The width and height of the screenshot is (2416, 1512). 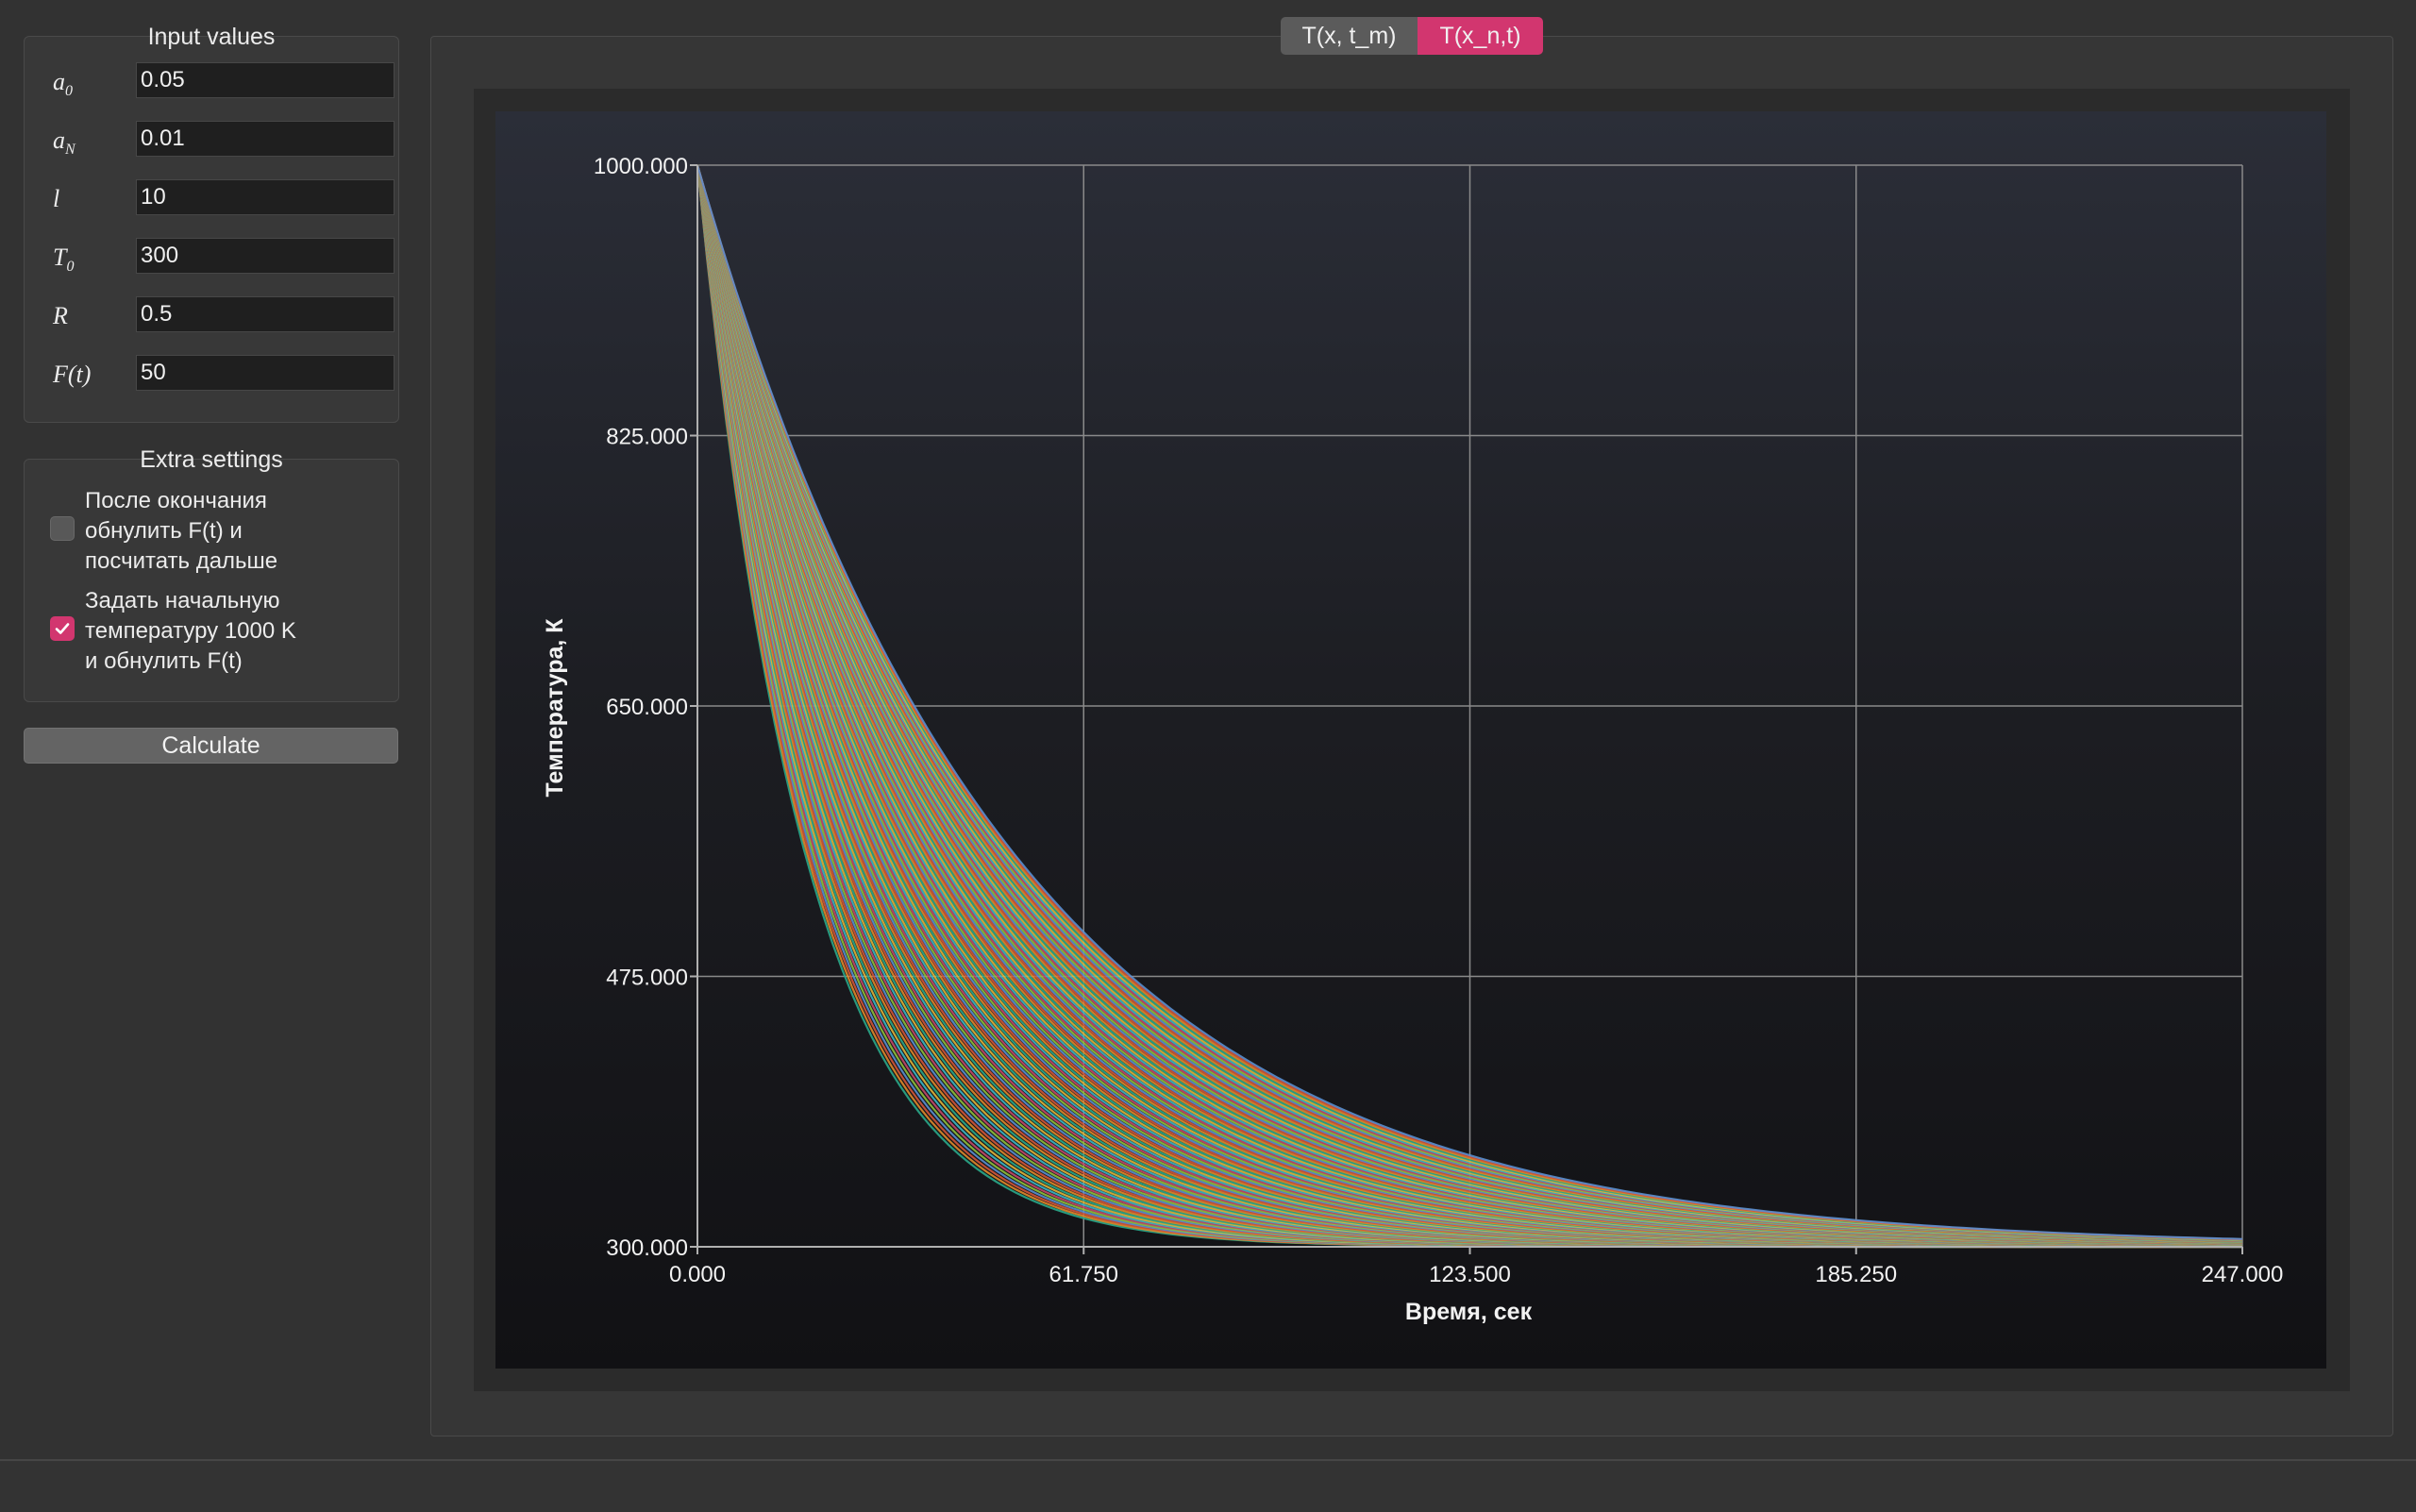 What do you see at coordinates (555, 708) in the screenshot?
I see `y-axis-label: Температура, К` at bounding box center [555, 708].